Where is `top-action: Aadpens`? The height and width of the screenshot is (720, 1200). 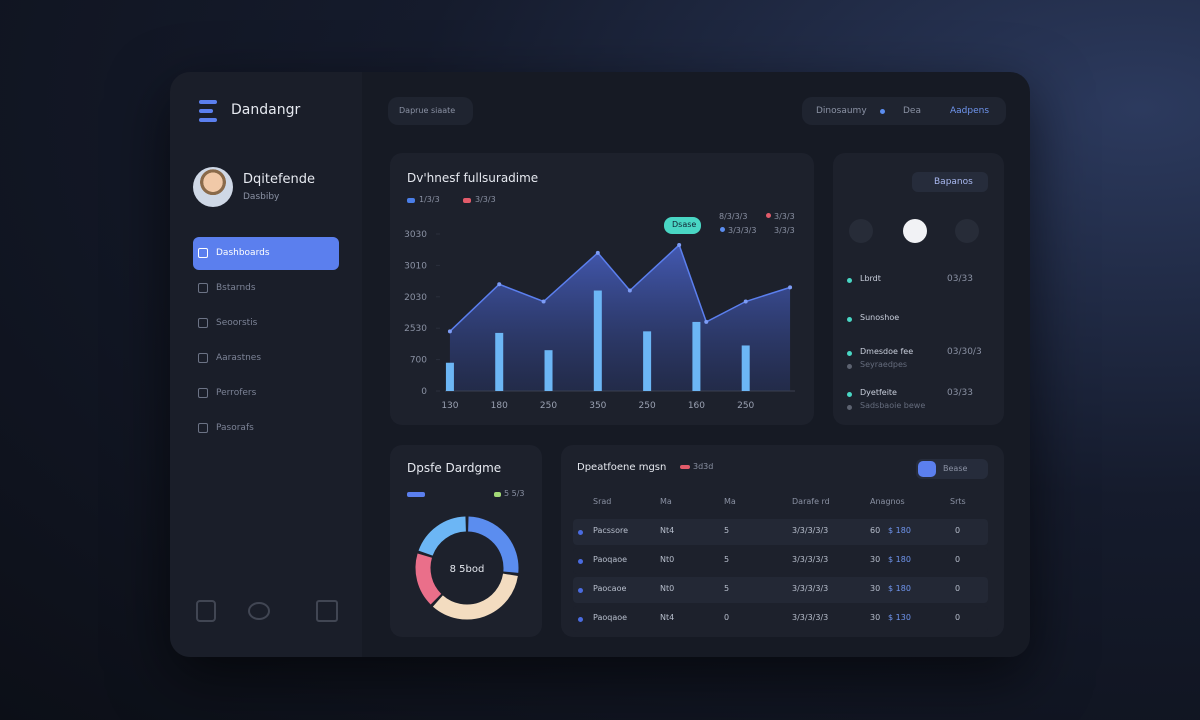
top-action: Aadpens is located at coordinates (970, 111).